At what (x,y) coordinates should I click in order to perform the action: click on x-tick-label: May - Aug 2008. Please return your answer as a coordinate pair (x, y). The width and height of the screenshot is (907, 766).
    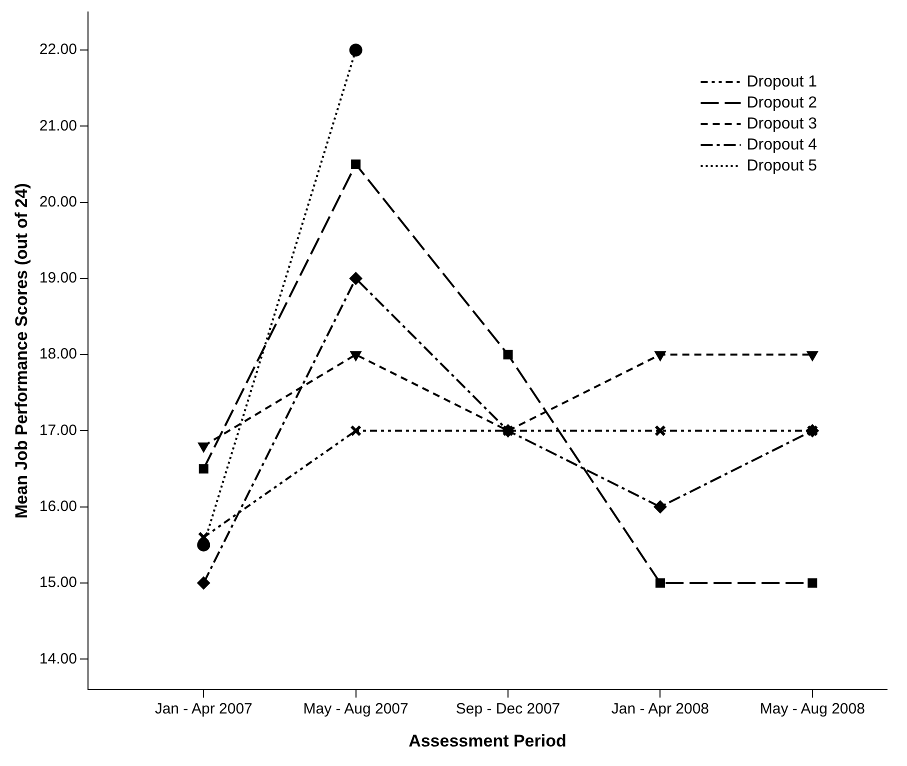
    Looking at the image, I should click on (812, 709).